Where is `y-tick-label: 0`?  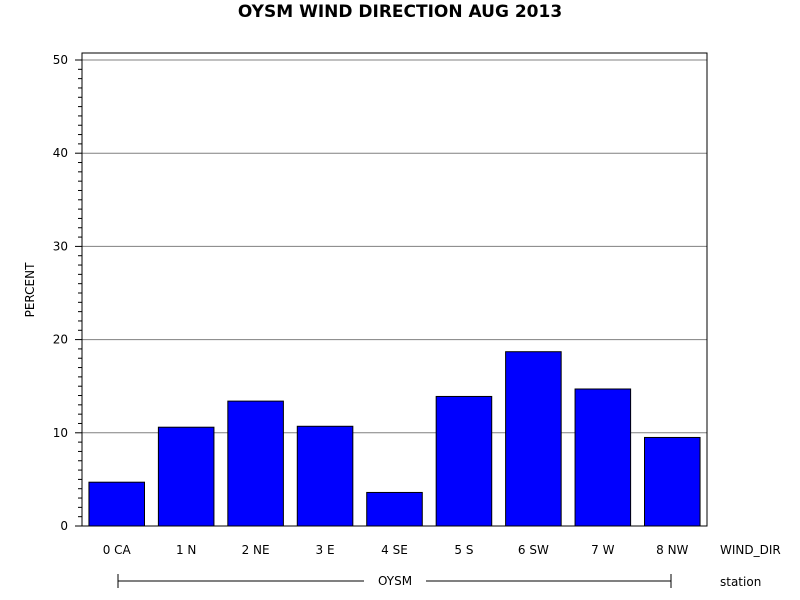 y-tick-label: 0 is located at coordinates (64, 526).